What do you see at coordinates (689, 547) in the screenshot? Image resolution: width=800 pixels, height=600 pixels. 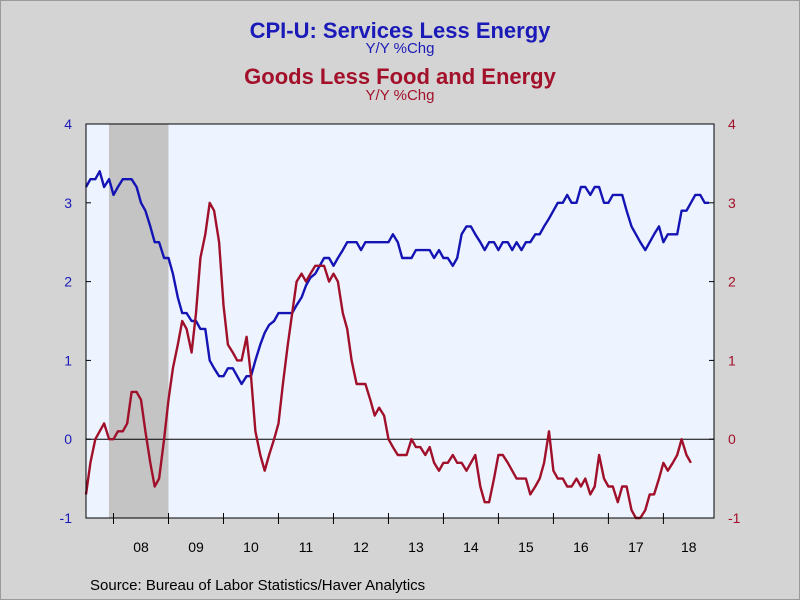 I see `x-tick-label: 18` at bounding box center [689, 547].